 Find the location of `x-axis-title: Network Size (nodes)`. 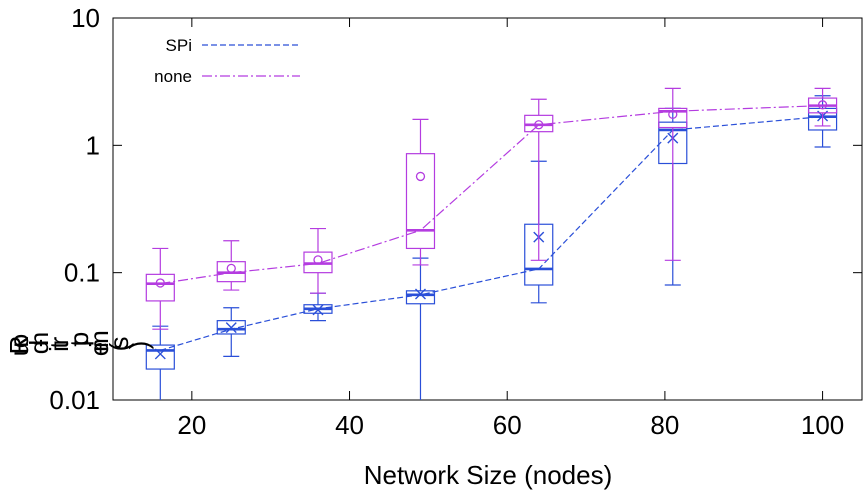

x-axis-title: Network Size (nodes) is located at coordinates (488, 475).